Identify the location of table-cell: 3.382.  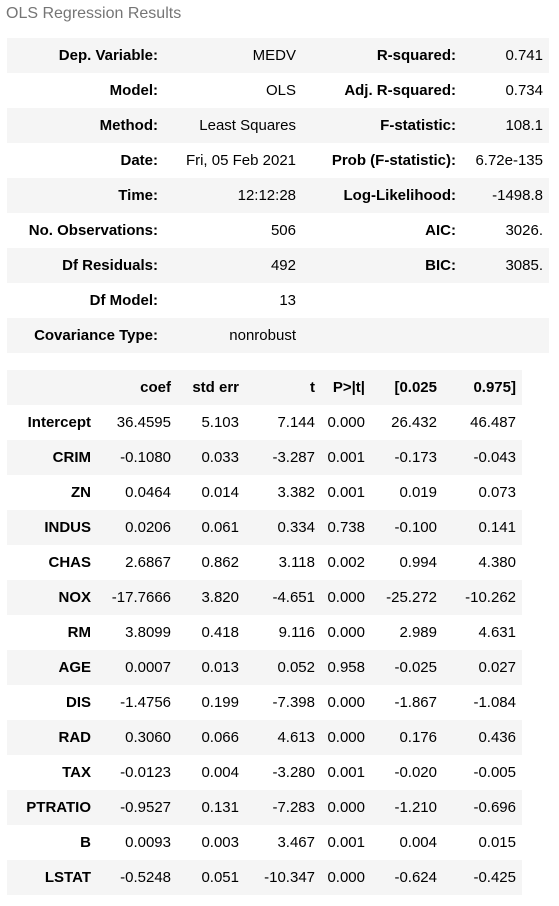
(283, 492).